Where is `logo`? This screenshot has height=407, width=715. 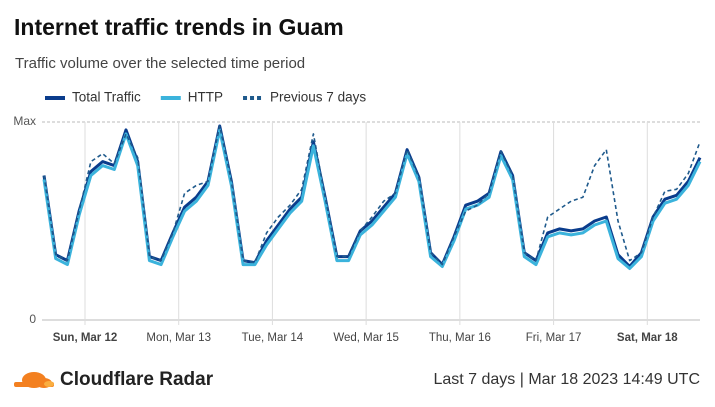
logo is located at coordinates (34, 380).